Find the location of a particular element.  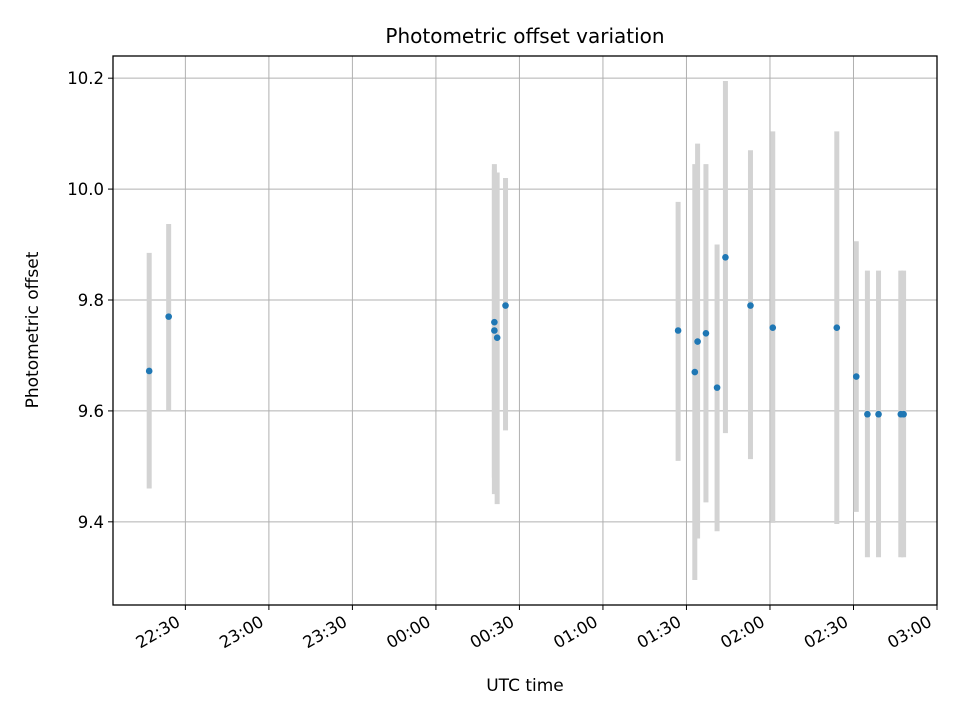

y-tick-label: 9.6 is located at coordinates (91, 411).